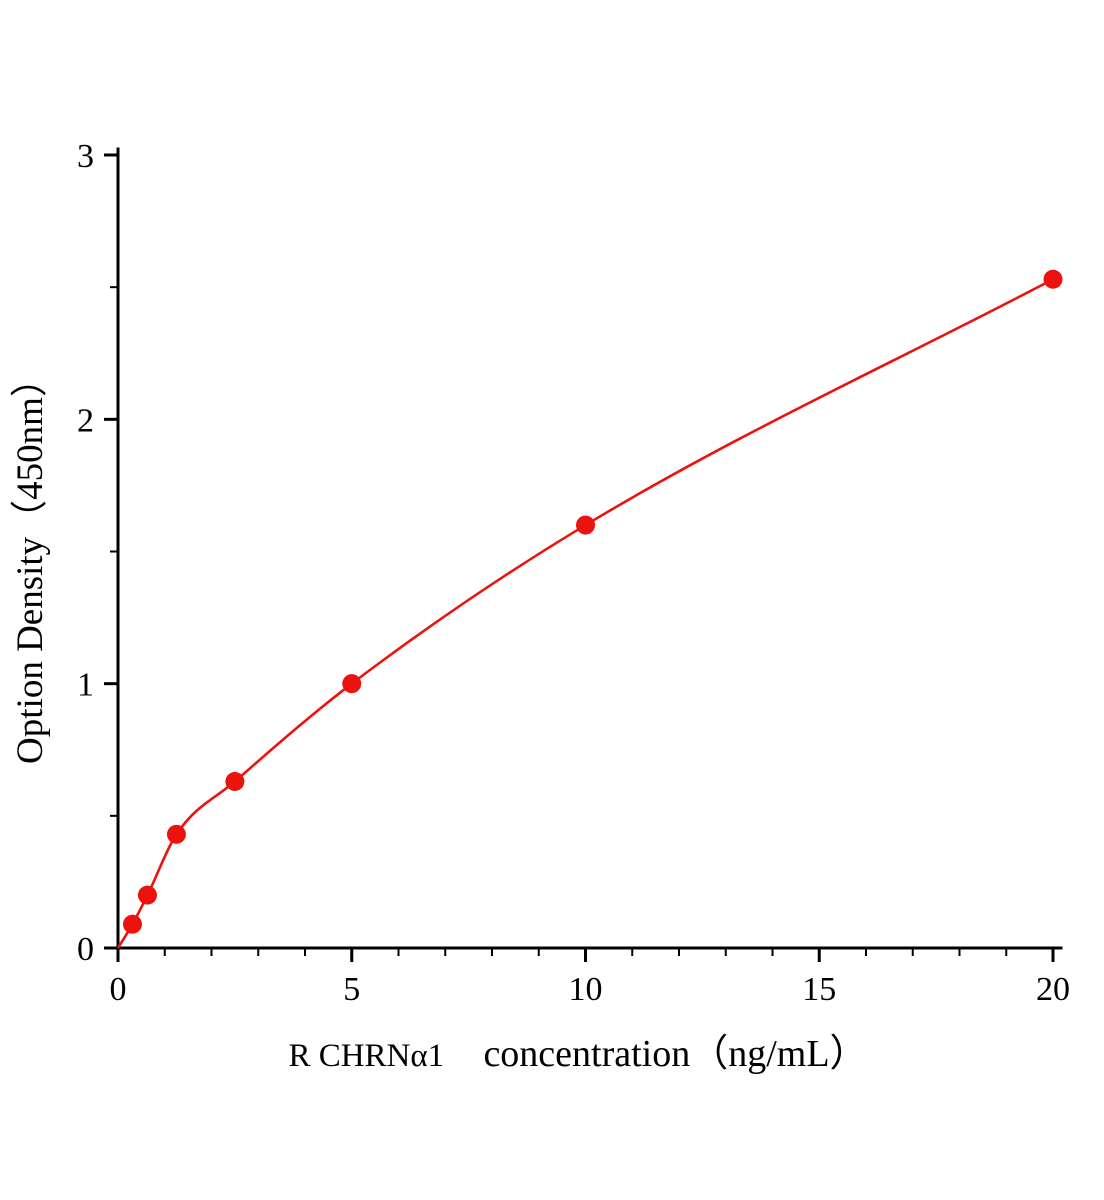  What do you see at coordinates (30, 562) in the screenshot?
I see `y-axis-title: Option Density（450nm）` at bounding box center [30, 562].